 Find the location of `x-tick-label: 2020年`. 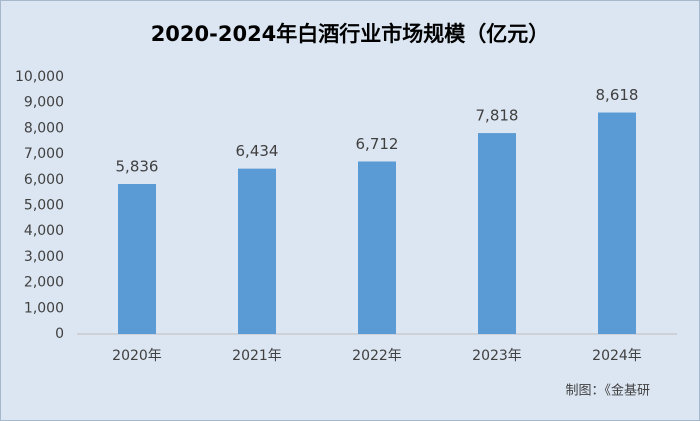

x-tick-label: 2020年 is located at coordinates (137, 356).